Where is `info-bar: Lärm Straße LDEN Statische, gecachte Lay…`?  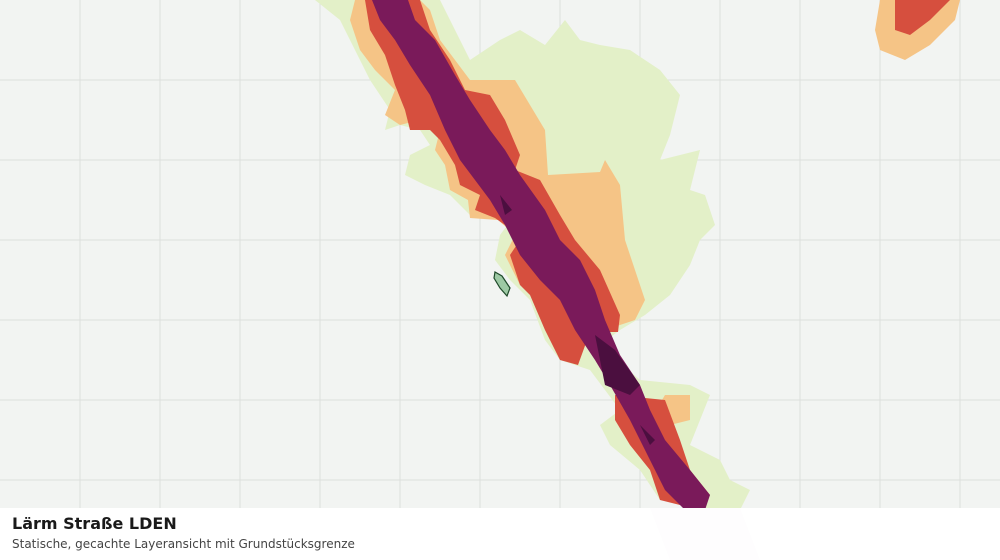
info-bar: Lärm Straße LDEN Statische, gecachte Lay… is located at coordinates (500, 534).